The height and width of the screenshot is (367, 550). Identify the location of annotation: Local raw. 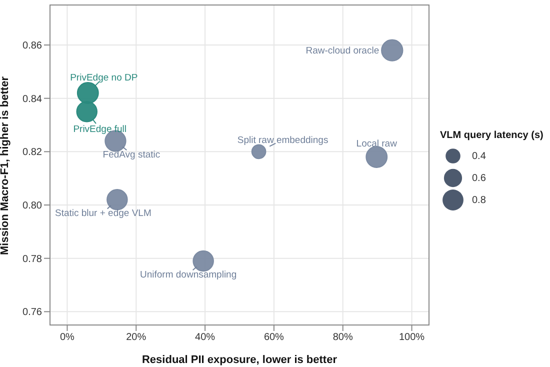
(377, 144).